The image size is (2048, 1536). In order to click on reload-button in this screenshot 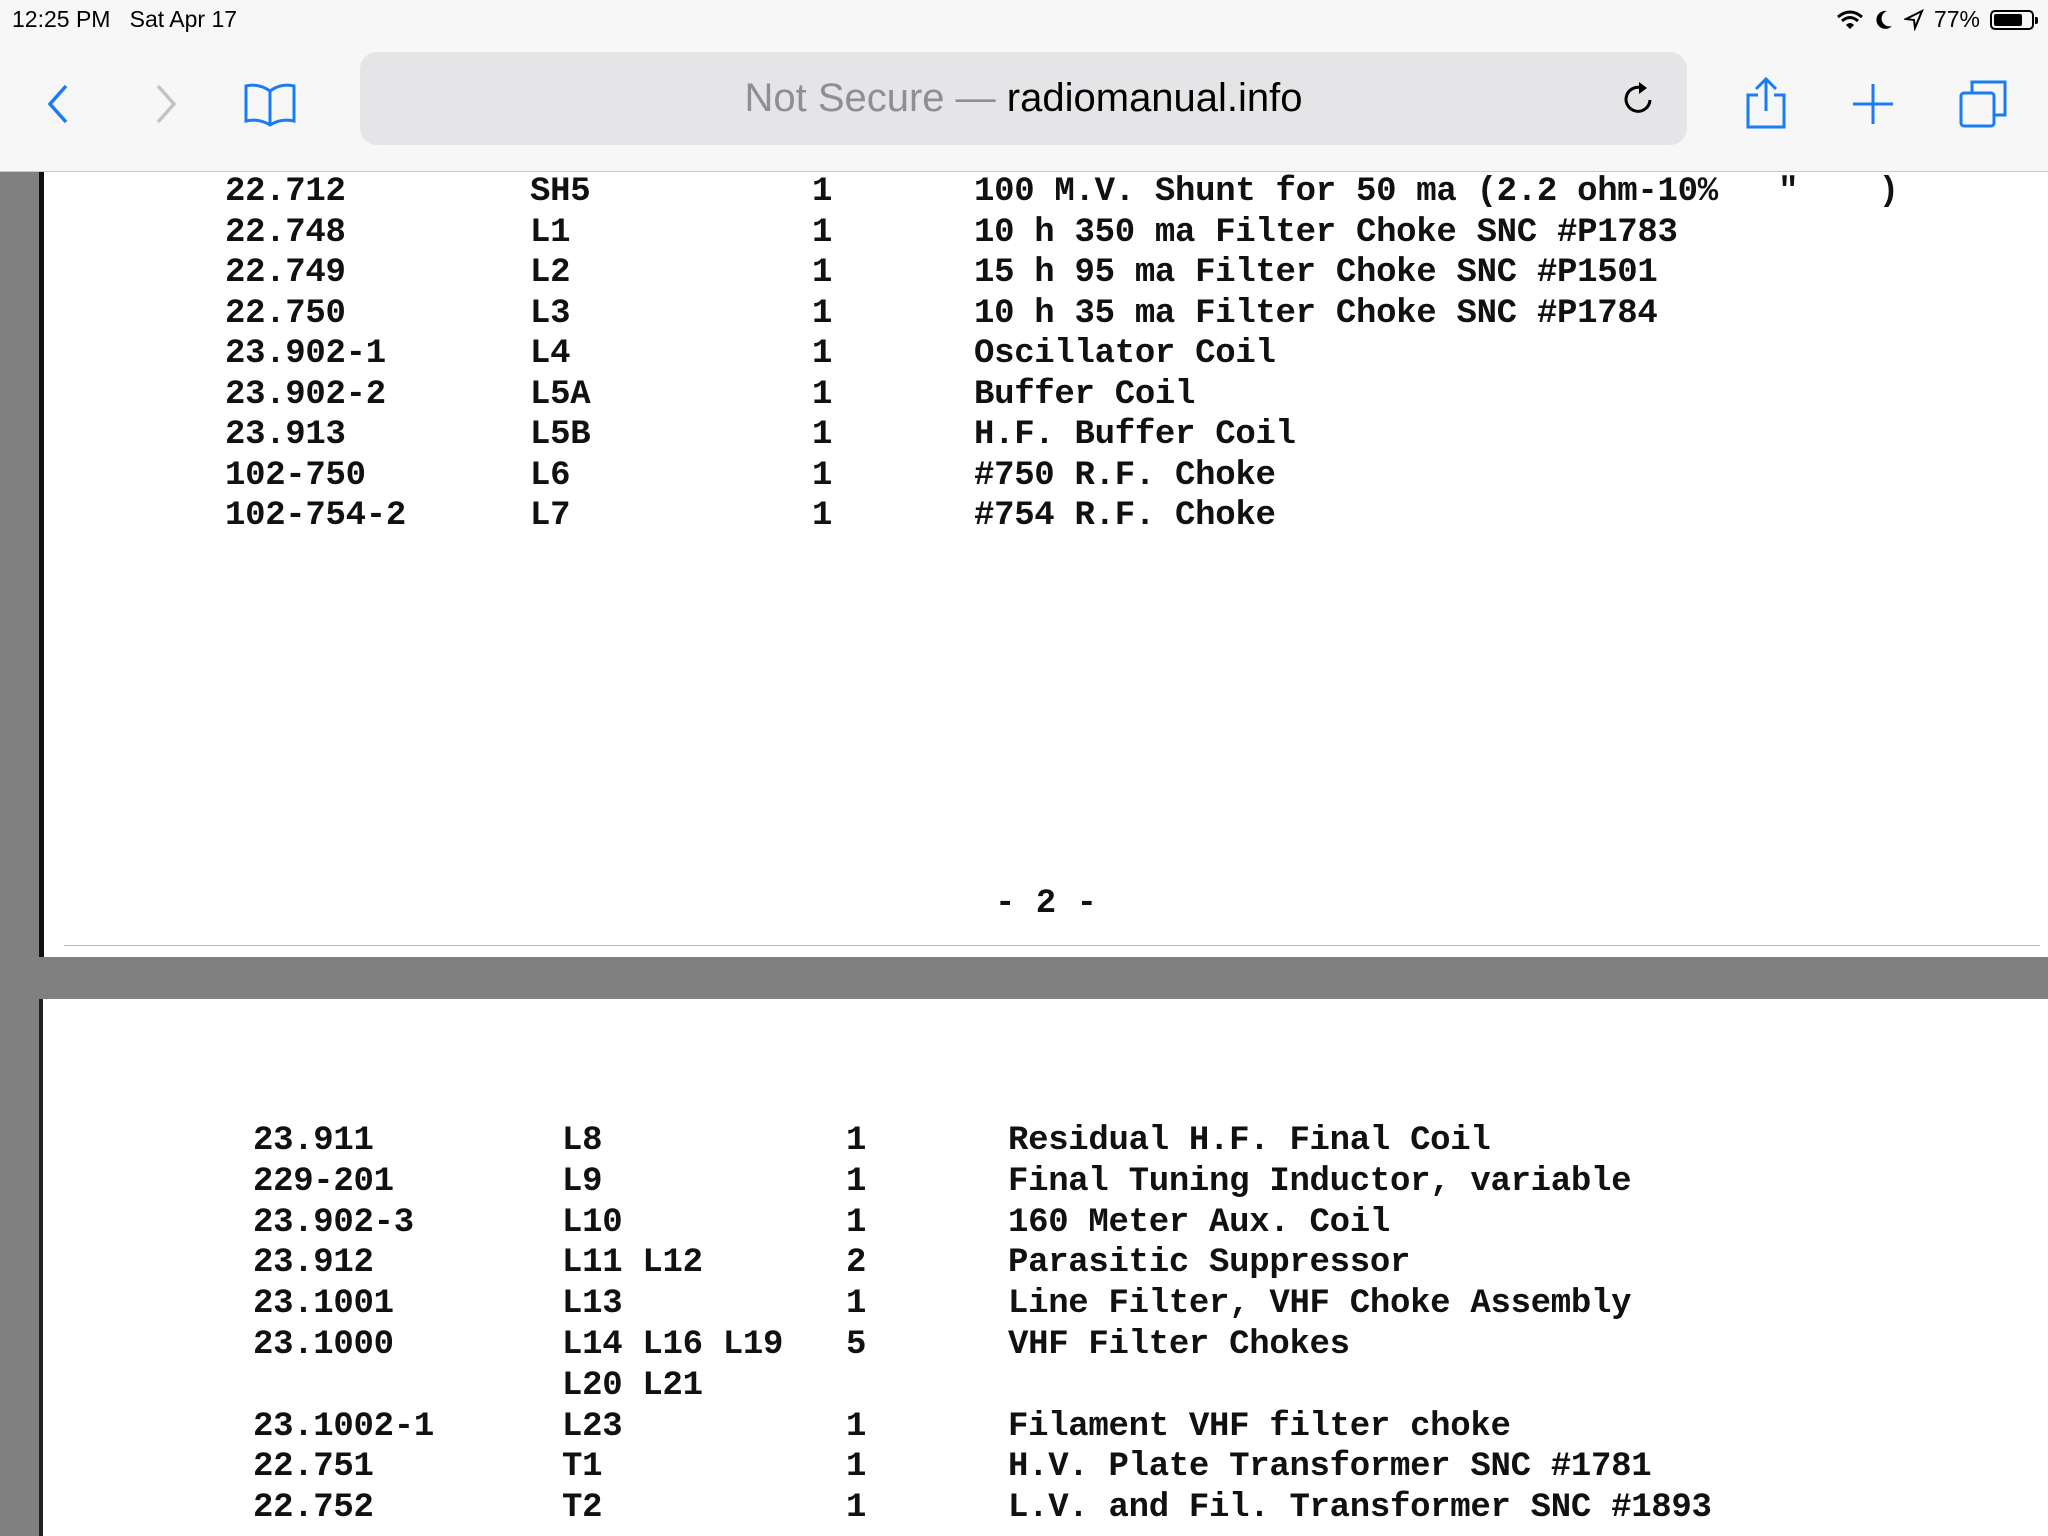, I will do `click(1639, 98)`.